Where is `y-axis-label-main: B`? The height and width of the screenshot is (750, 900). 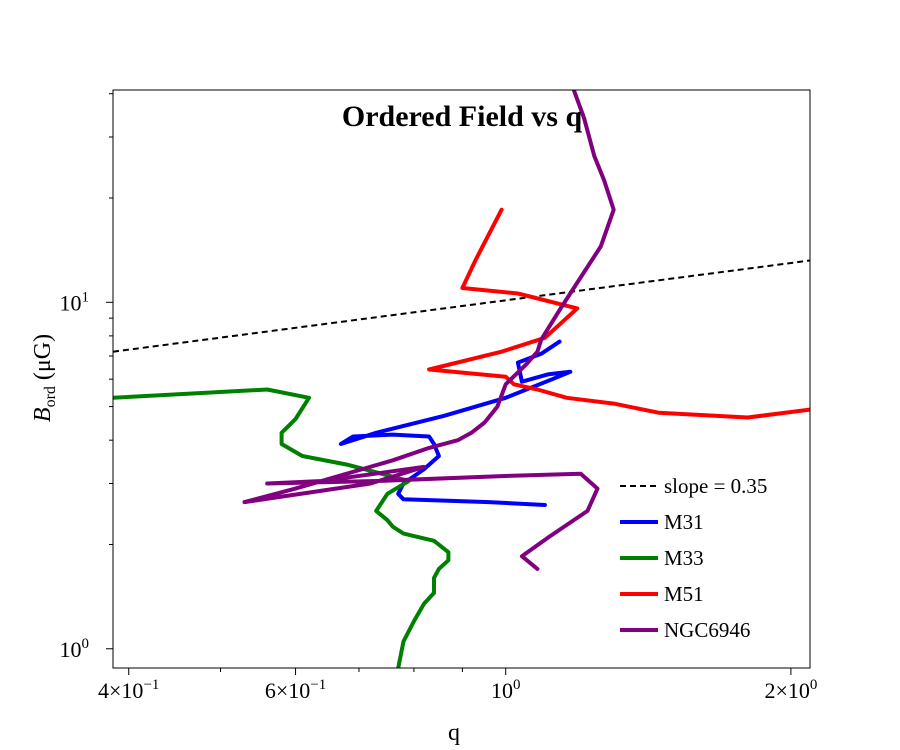 y-axis-label-main: B is located at coordinates (43, 414).